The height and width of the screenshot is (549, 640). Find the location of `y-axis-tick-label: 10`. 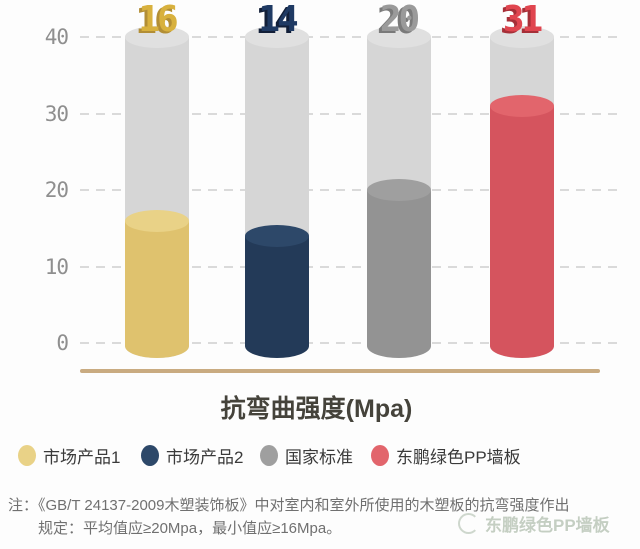

y-axis-tick-label: 10 is located at coordinates (56, 266).